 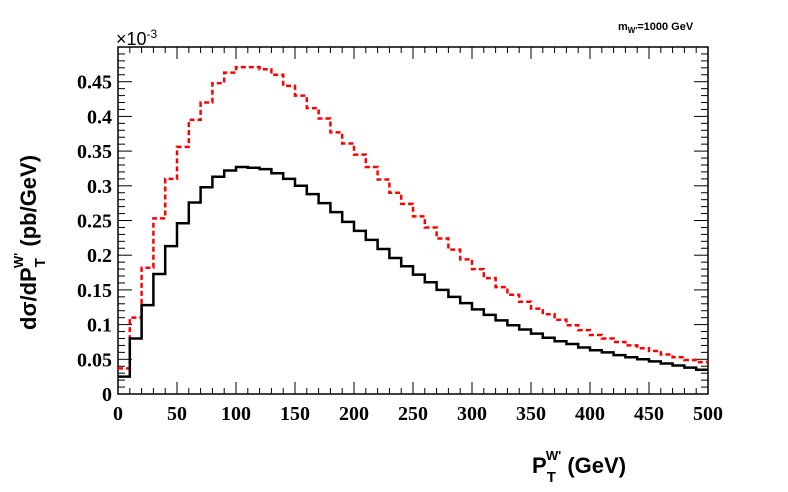 What do you see at coordinates (413, 414) in the screenshot?
I see `x-tick-label: 250` at bounding box center [413, 414].